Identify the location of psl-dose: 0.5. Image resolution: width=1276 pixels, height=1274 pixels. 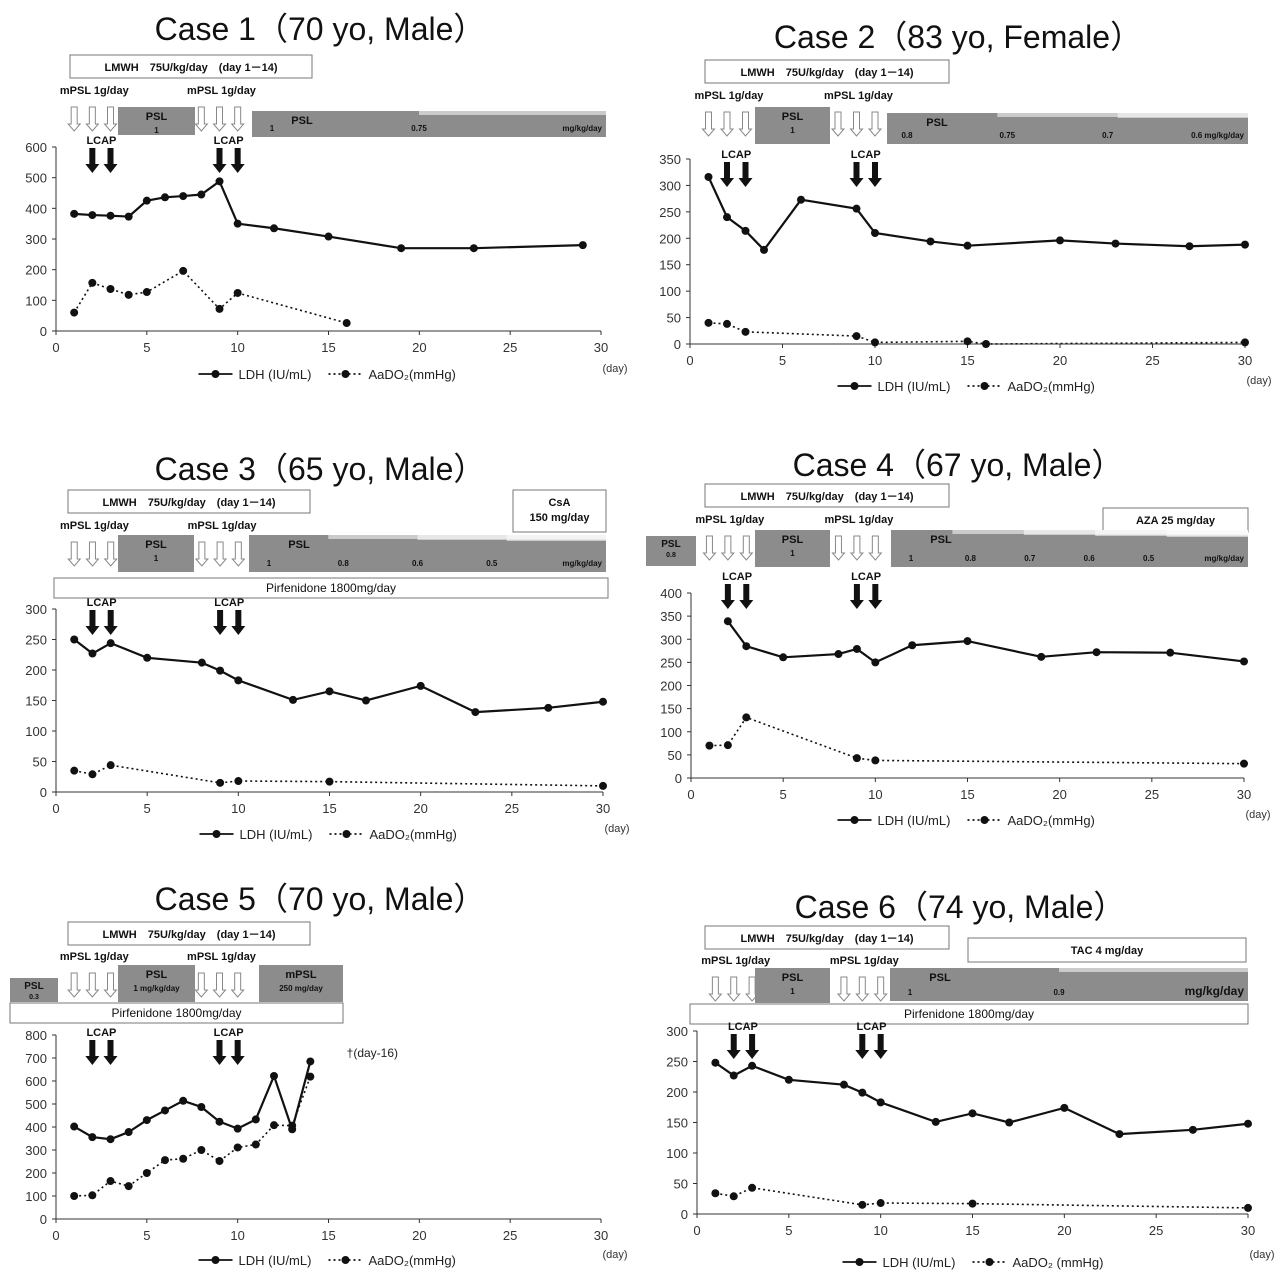
(1149, 558).